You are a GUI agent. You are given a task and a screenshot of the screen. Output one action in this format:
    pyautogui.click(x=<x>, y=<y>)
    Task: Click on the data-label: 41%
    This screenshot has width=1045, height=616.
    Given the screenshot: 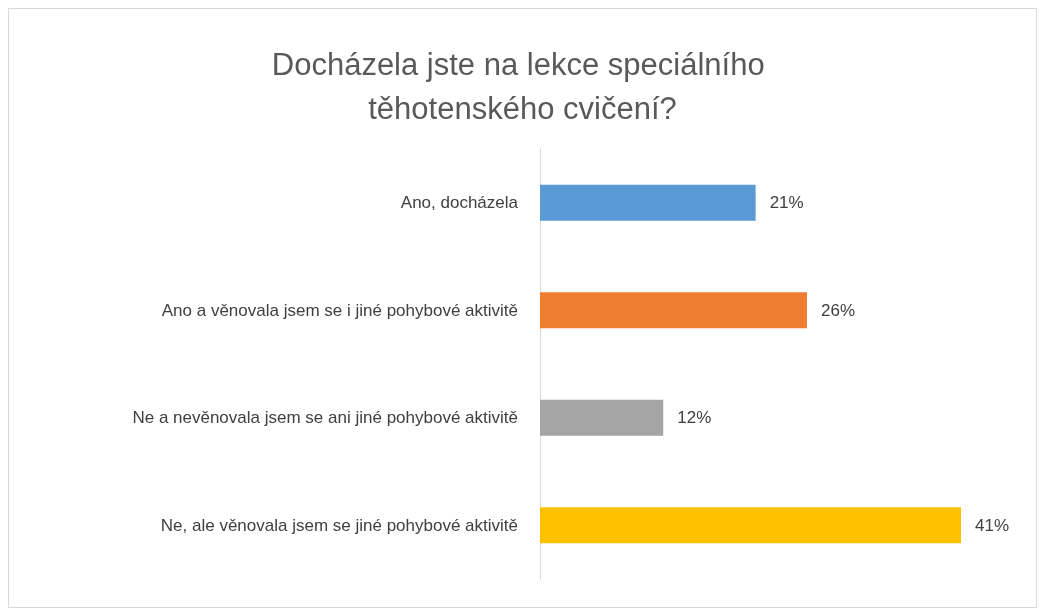 What is the action you would take?
    pyautogui.click(x=992, y=525)
    